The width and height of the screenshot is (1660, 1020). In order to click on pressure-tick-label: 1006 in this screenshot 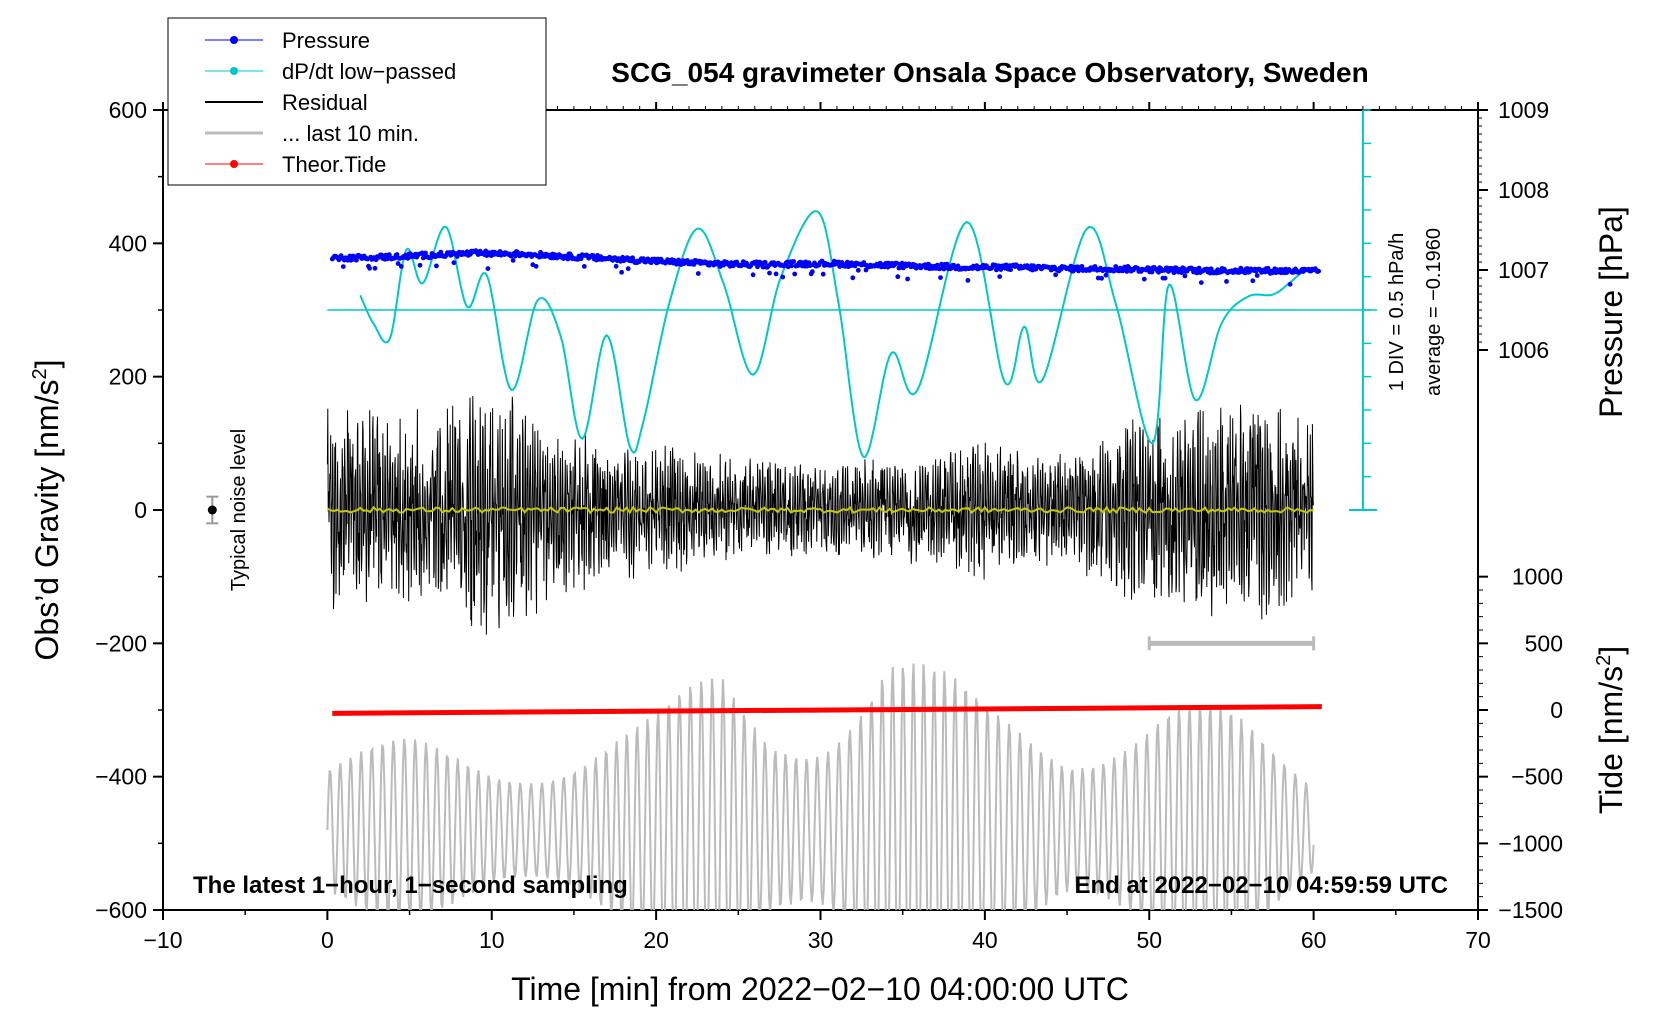, I will do `click(1523, 350)`.